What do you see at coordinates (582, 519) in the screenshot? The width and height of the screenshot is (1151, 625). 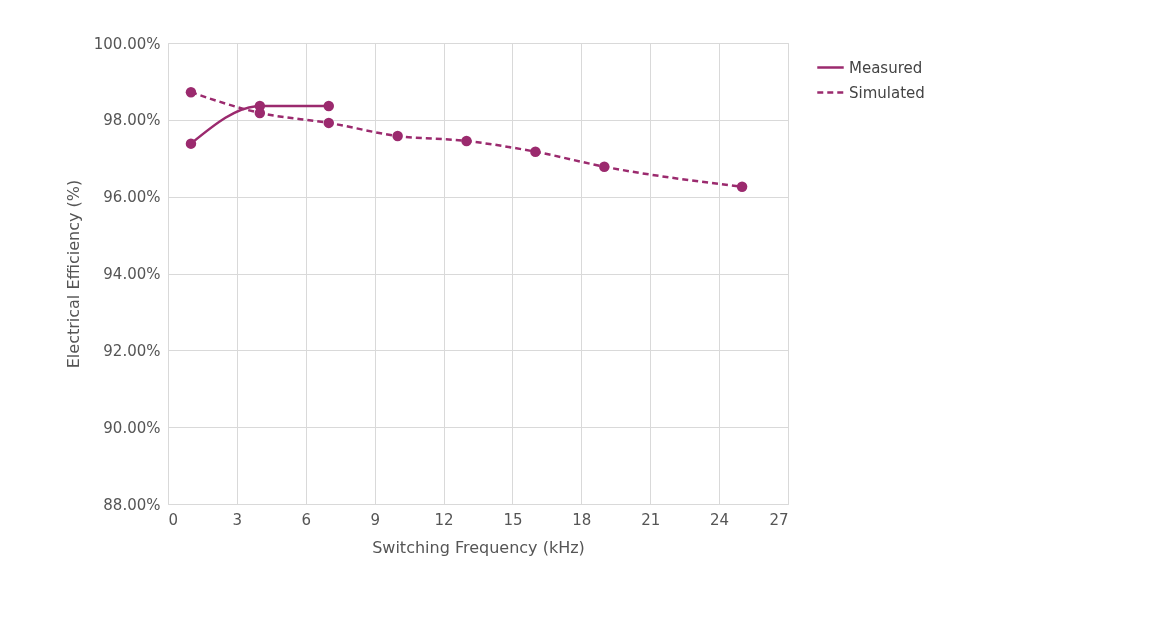 I see `x-tick-label: 18` at bounding box center [582, 519].